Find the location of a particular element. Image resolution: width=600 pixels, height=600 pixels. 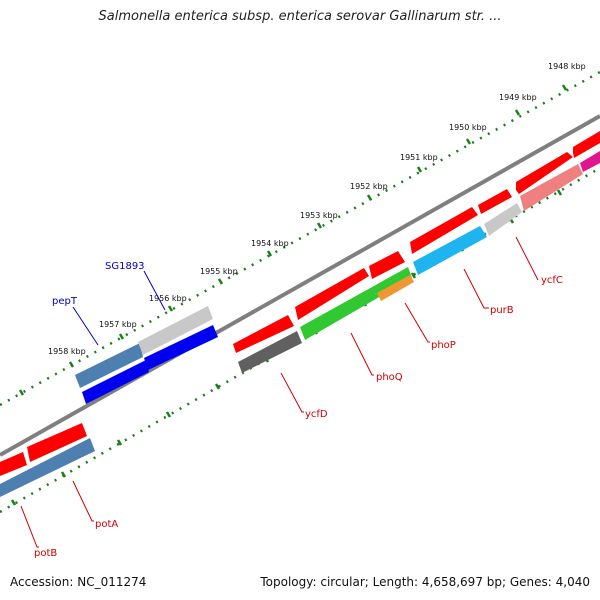

gene-label-pept: pepT is located at coordinates (65, 301).